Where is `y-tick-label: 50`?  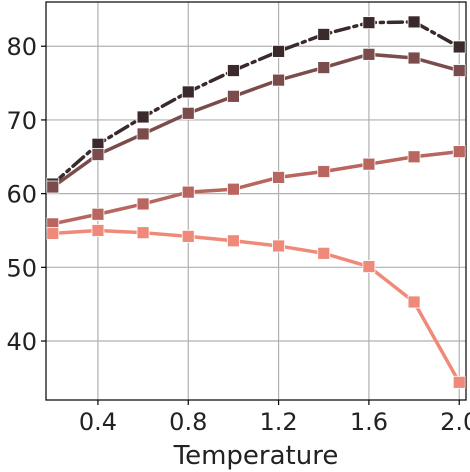 y-tick-label: 50 is located at coordinates (21, 268).